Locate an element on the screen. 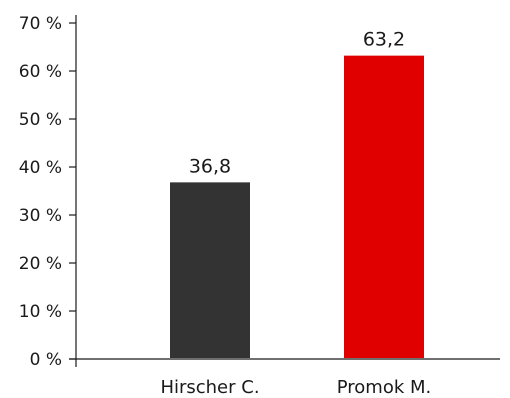  y-tick-label: 60 % is located at coordinates (40, 72).